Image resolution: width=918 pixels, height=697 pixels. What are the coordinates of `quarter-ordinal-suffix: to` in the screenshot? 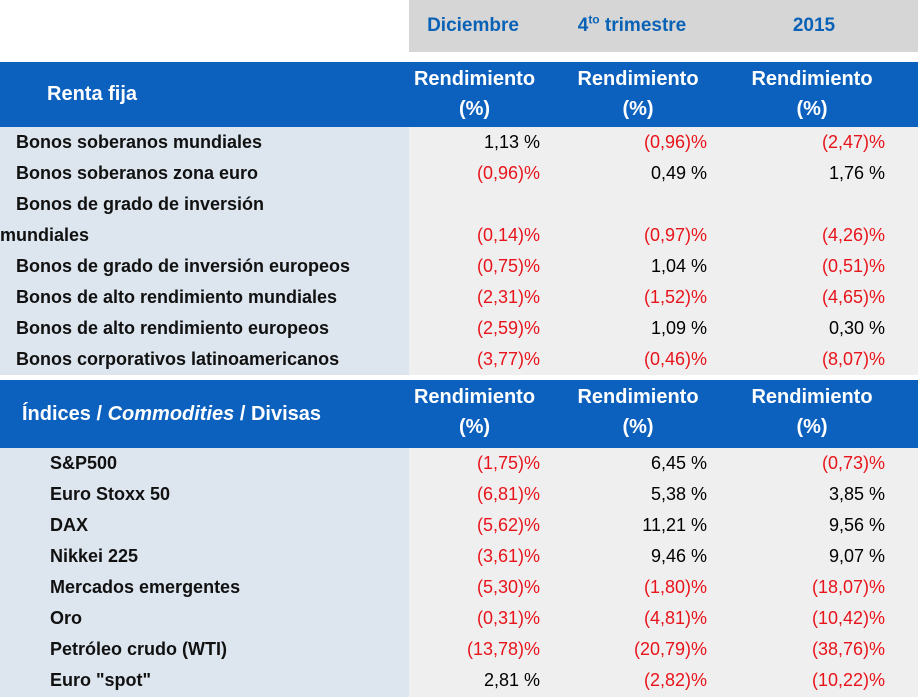 It's located at (594, 19).